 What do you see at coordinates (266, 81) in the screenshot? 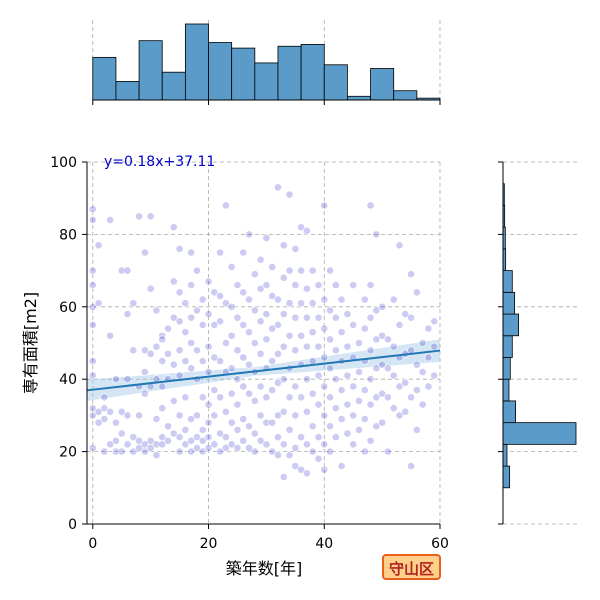
I see `top-hist-bar` at bounding box center [266, 81].